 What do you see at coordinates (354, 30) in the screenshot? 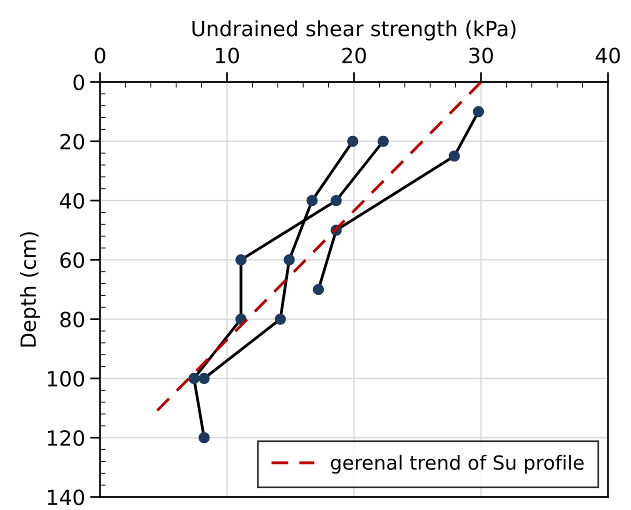
I see `x-axis-title: Undrained shear strength (kPa)` at bounding box center [354, 30].